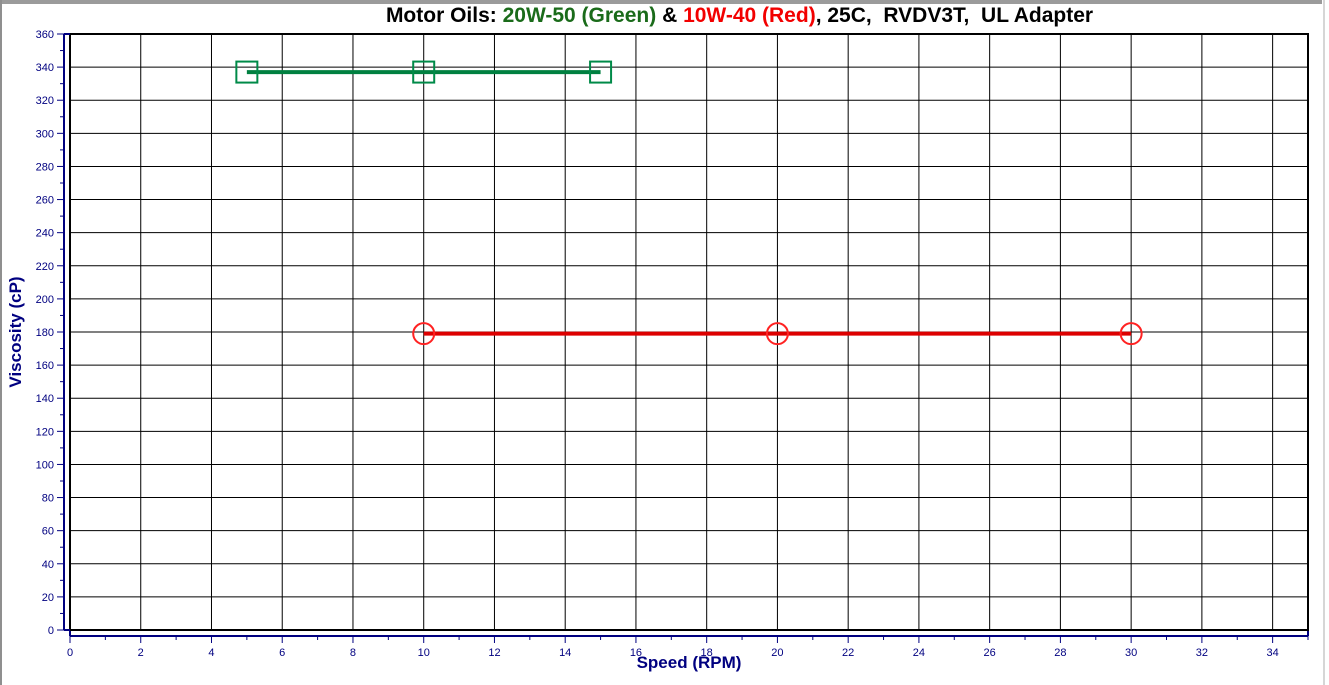  What do you see at coordinates (70, 653) in the screenshot?
I see `x-tick-label: 0` at bounding box center [70, 653].